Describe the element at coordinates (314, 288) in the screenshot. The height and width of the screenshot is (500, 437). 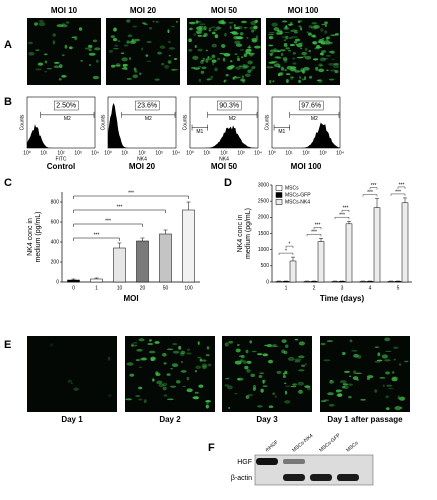
I see `x-tick-label: 2` at that location.